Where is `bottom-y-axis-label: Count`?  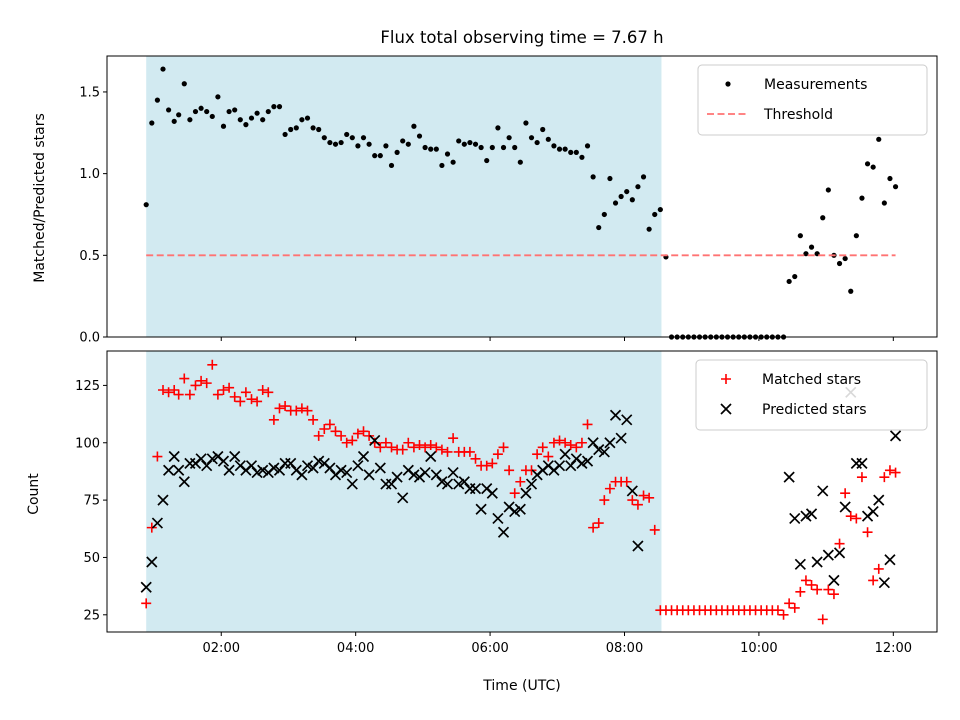
bottom-y-axis-label: Count is located at coordinates (34, 494).